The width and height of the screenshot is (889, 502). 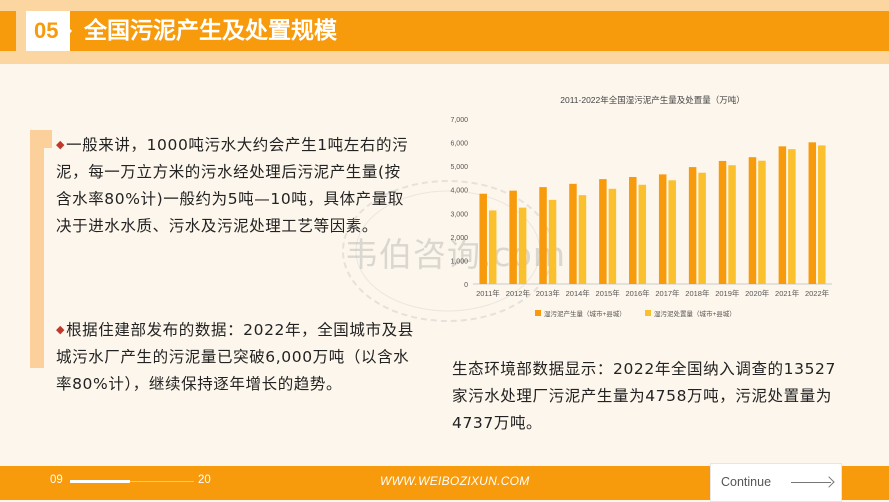 What do you see at coordinates (459, 120) in the screenshot?
I see `y-tick-label: 7,000` at bounding box center [459, 120].